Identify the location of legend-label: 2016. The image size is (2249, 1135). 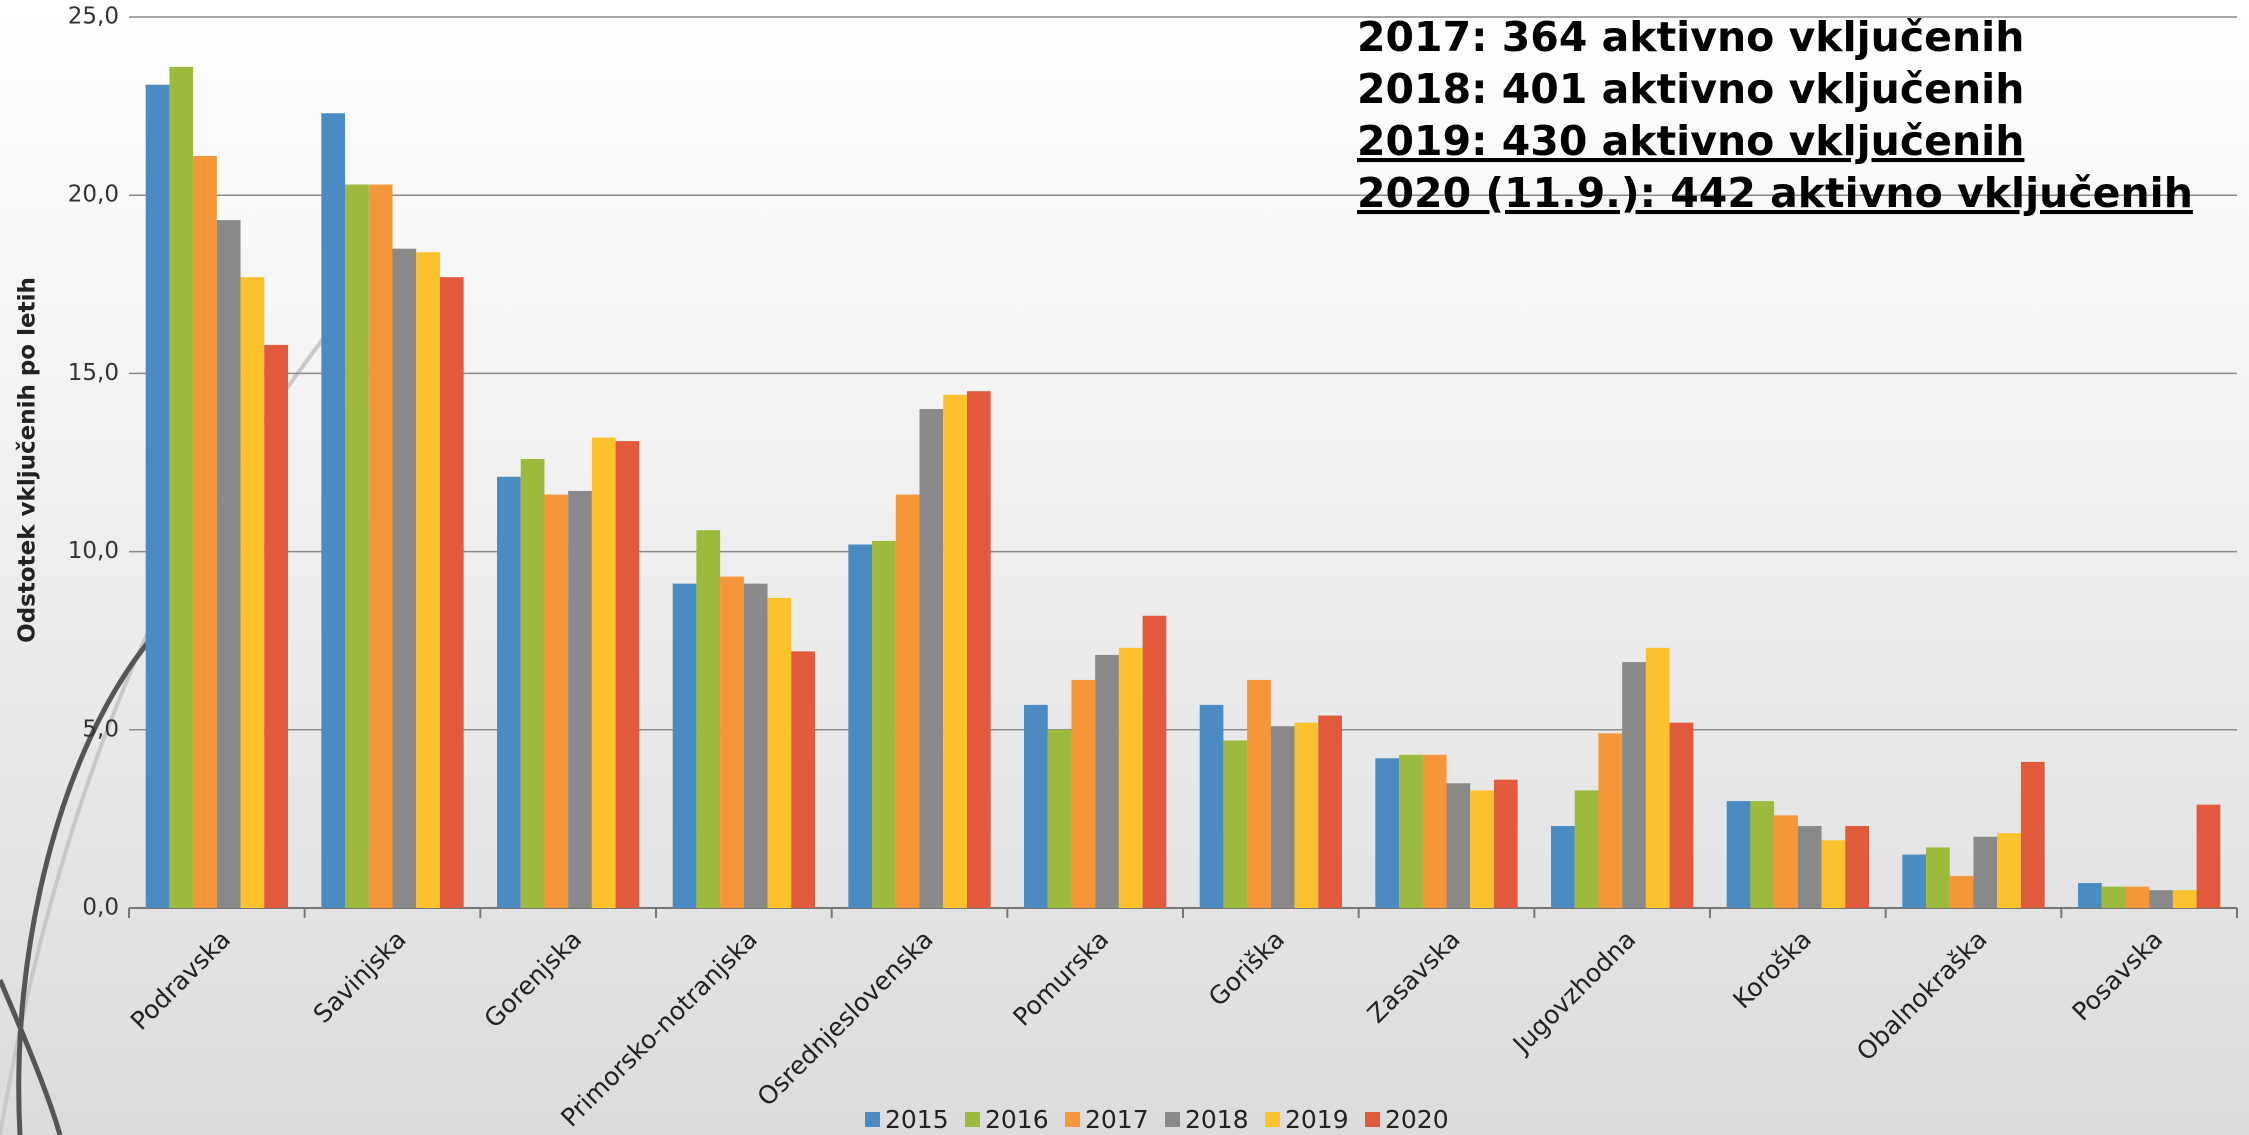
(1017, 1119).